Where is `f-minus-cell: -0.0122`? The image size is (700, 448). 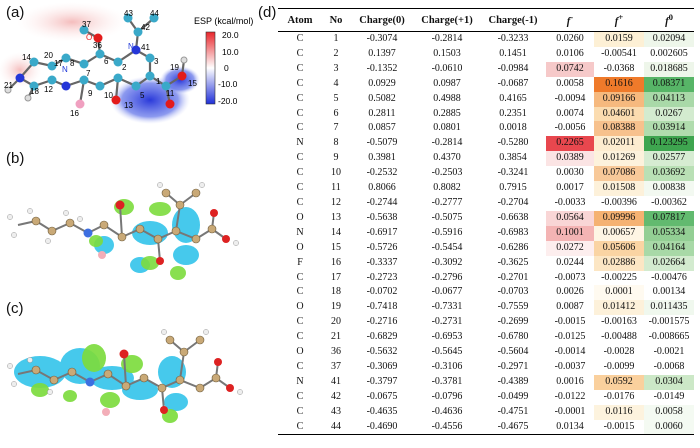
f-minus-cell: -0.0122 is located at coordinates (570, 397).